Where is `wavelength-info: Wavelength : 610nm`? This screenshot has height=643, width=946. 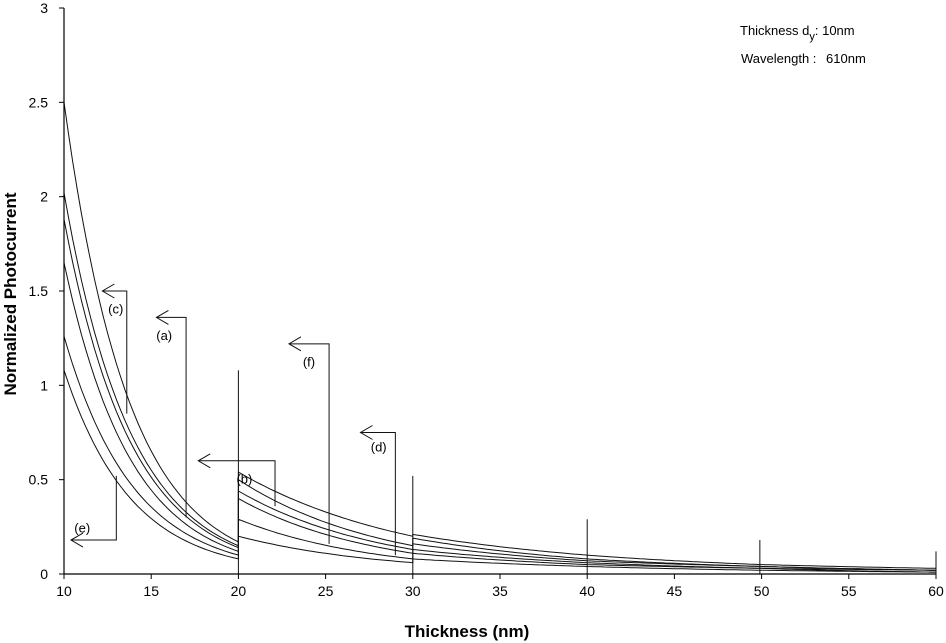 wavelength-info: Wavelength : 610nm is located at coordinates (803, 58).